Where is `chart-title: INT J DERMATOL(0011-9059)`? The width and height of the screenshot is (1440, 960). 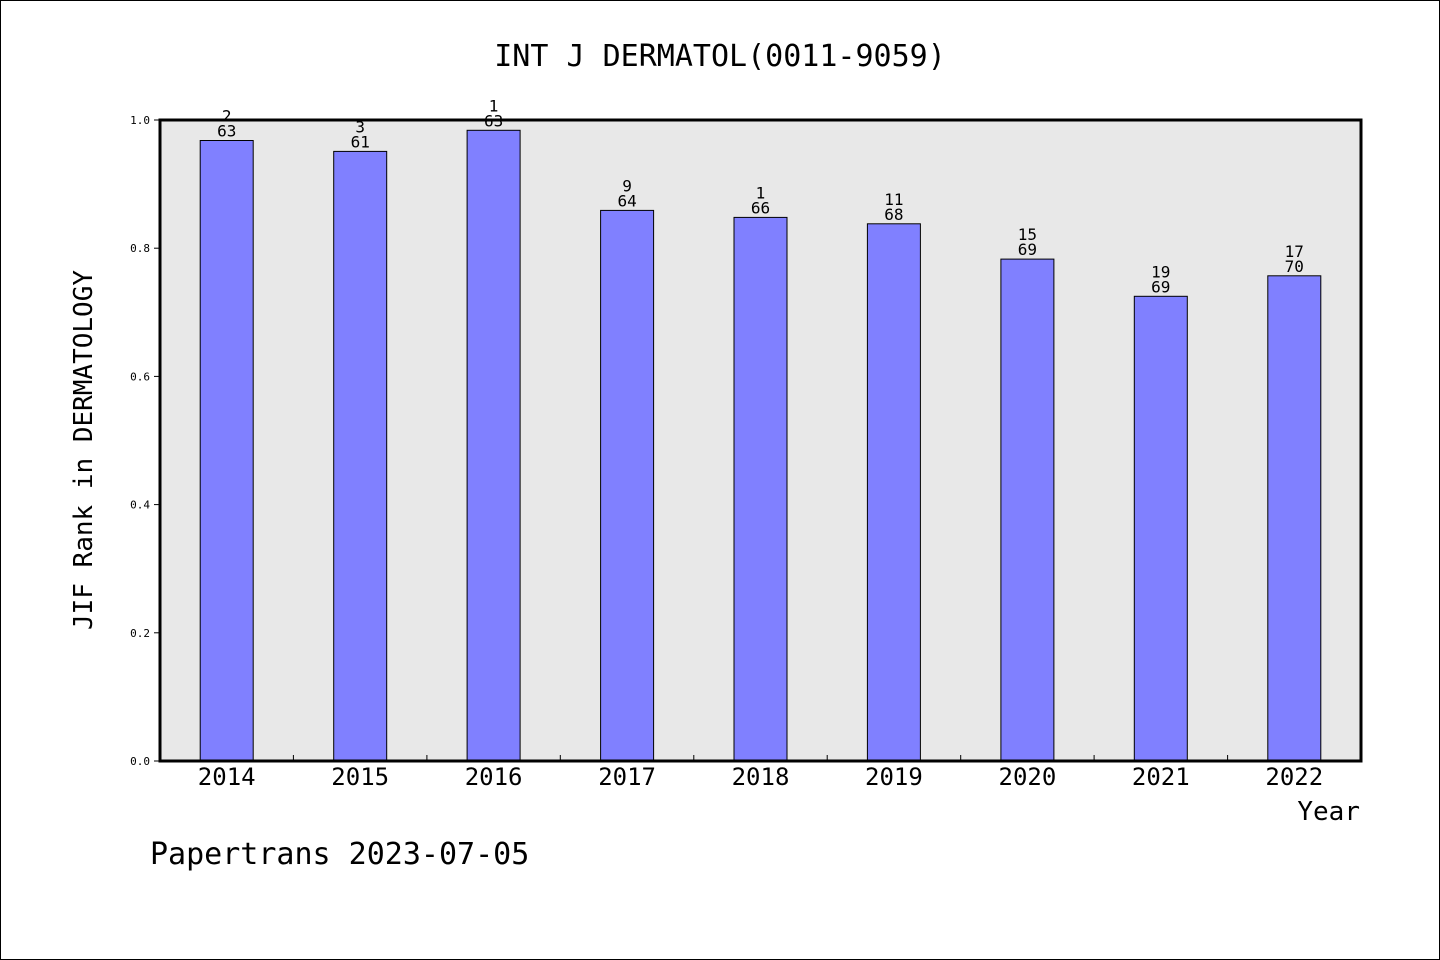 chart-title: INT J DERMATOL(0011-9059) is located at coordinates (720, 56).